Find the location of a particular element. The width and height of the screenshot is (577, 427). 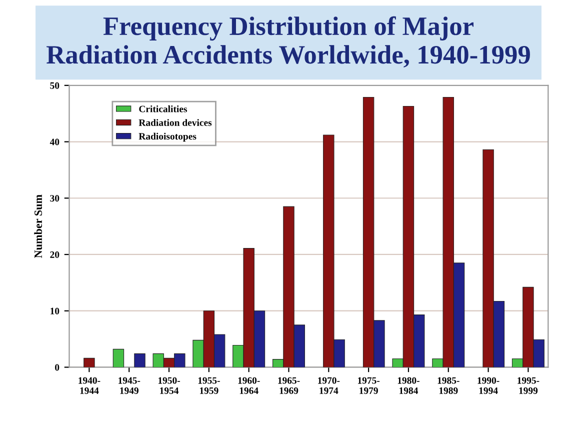

legend-label: Radioisotopes is located at coordinates (167, 137).